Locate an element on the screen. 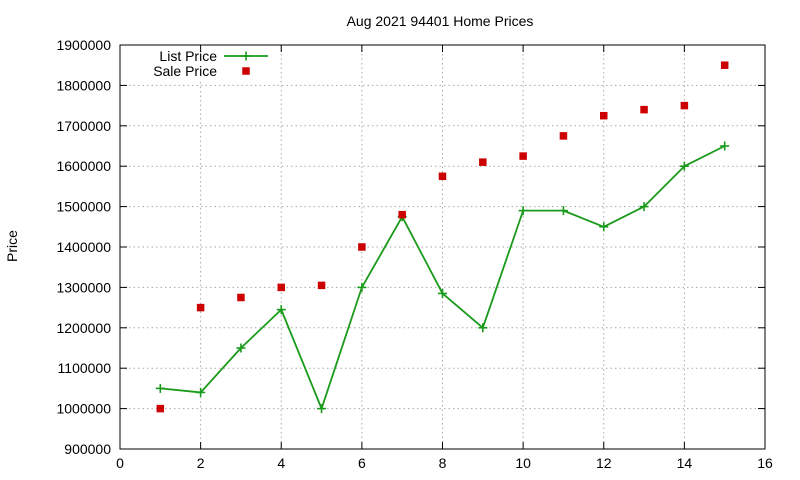  x-tick-label: 4 is located at coordinates (281, 463).